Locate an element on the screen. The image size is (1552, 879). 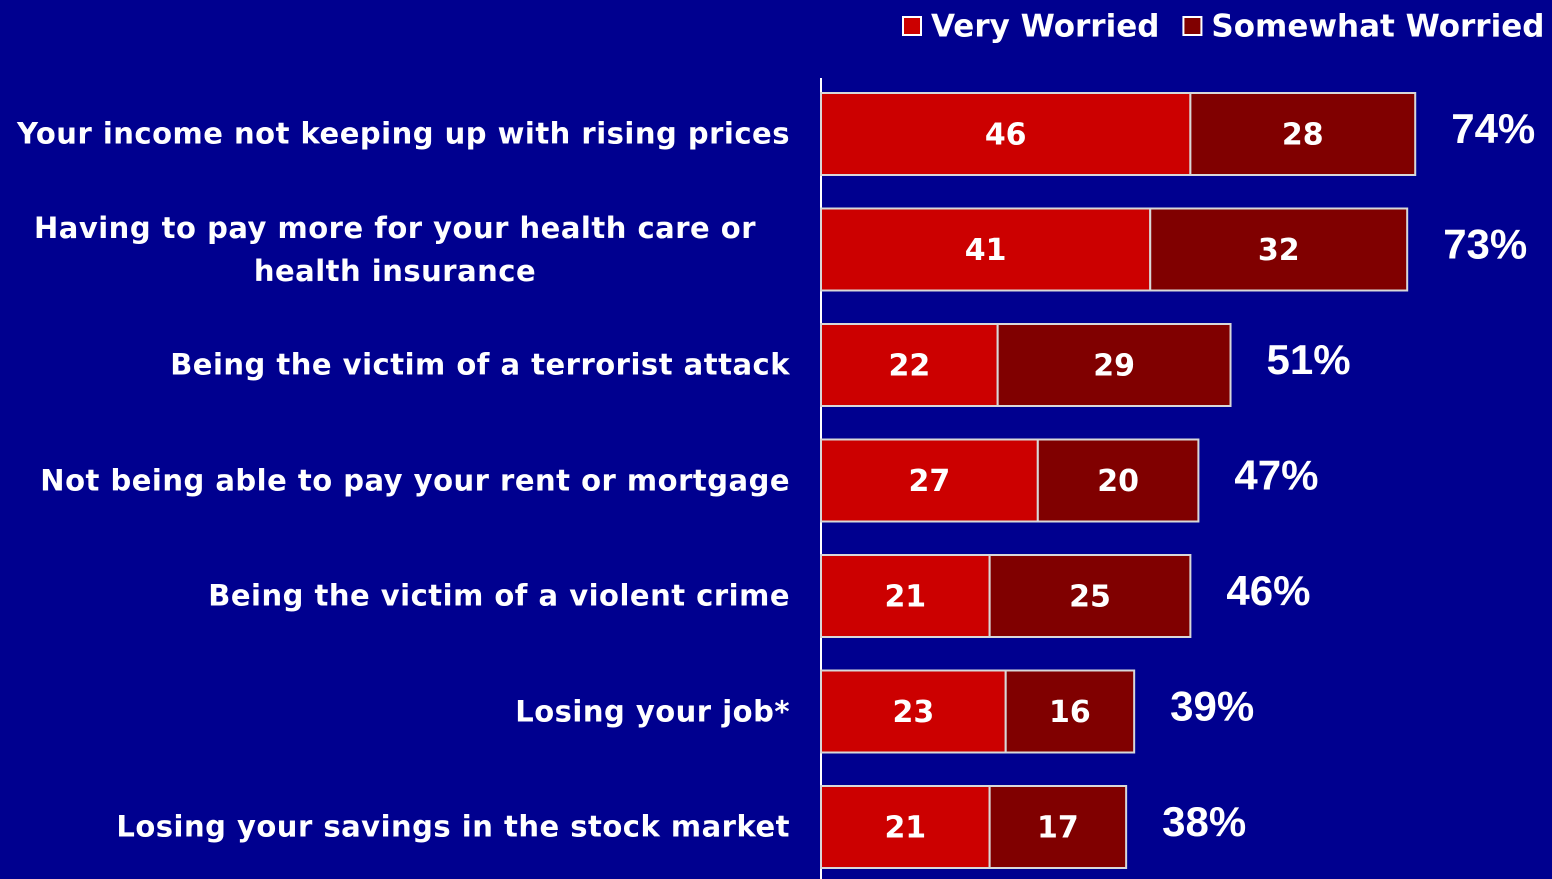
segment-label: 16 is located at coordinates (1070, 712).